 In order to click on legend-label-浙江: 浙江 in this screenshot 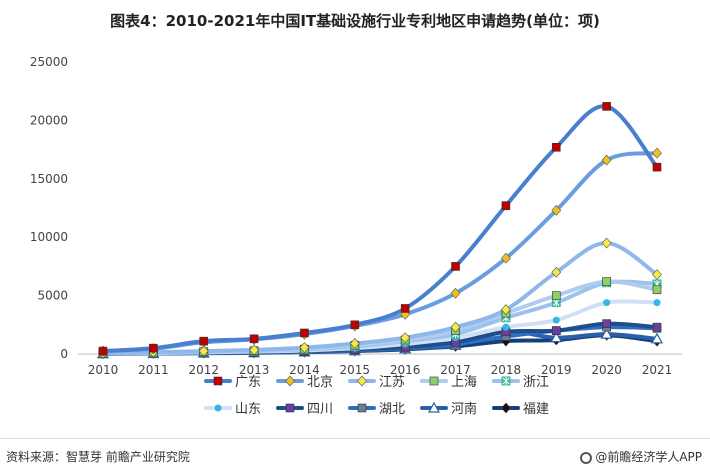, I will do `click(536, 382)`.